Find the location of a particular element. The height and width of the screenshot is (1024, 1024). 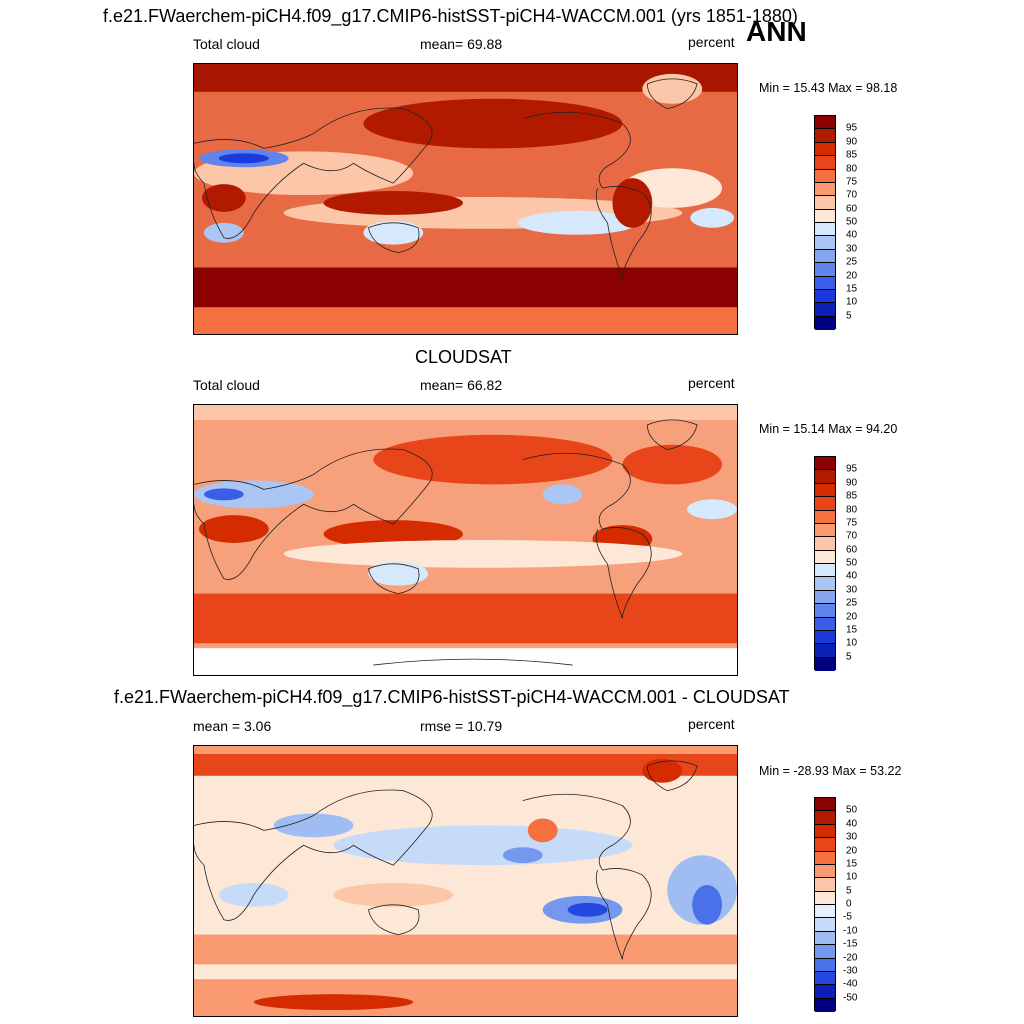

colorbar-tick-label: 25 is located at coordinates (852, 262).